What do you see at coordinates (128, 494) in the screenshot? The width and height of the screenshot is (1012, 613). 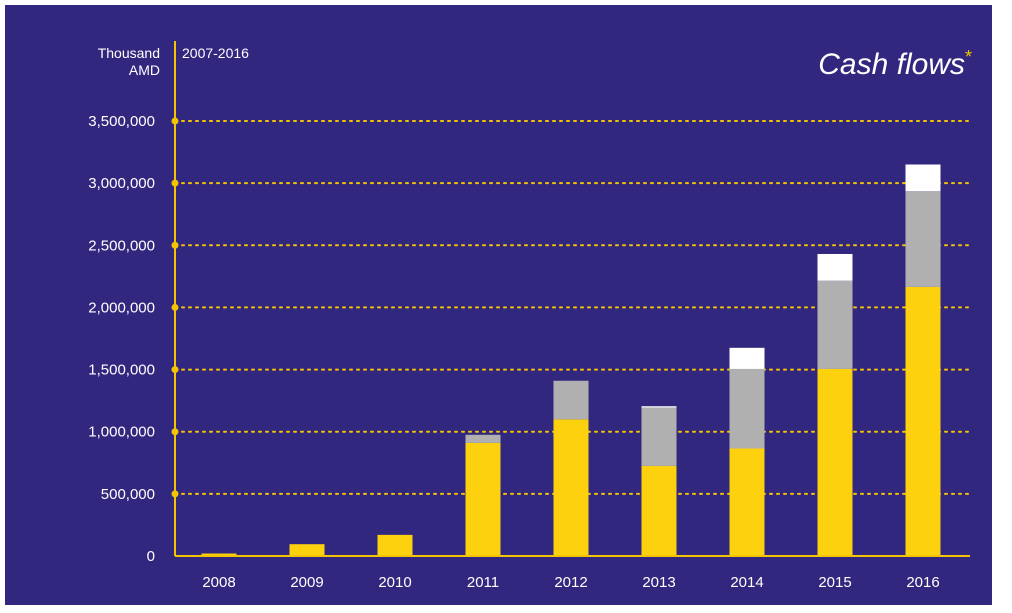 I see `y-tick-label: 500,000` at bounding box center [128, 494].